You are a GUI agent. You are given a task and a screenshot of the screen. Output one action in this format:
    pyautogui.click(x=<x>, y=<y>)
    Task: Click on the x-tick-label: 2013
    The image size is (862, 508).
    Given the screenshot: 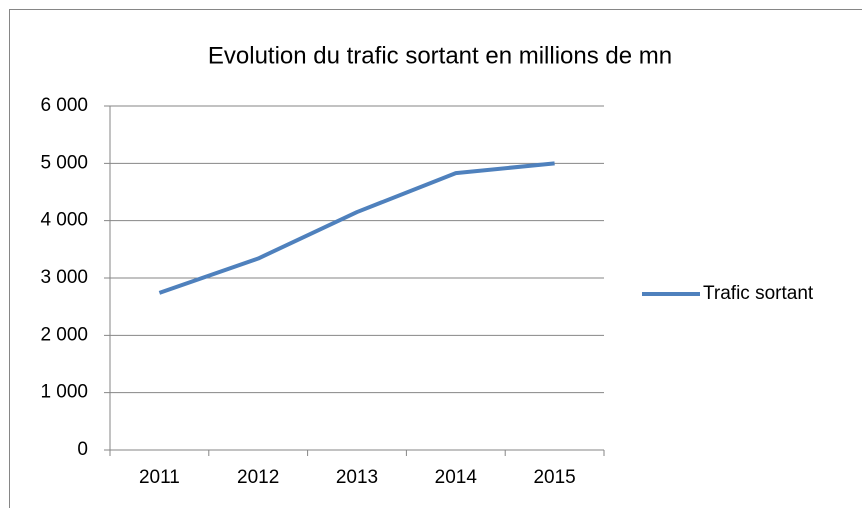 What is the action you would take?
    pyautogui.click(x=357, y=477)
    